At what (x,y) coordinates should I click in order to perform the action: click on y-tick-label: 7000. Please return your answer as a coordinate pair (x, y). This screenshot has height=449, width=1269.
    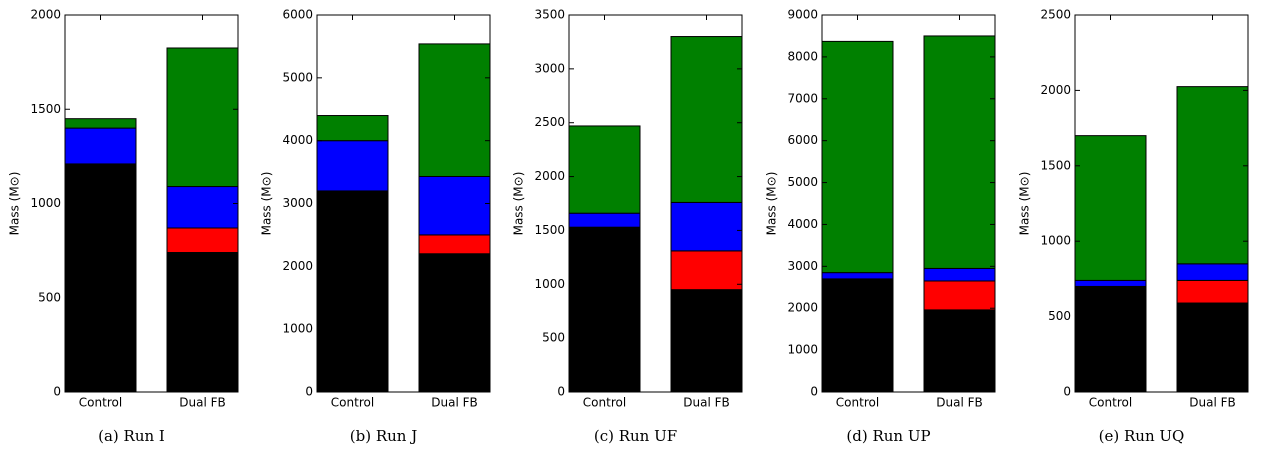
    Looking at the image, I should click on (802, 98).